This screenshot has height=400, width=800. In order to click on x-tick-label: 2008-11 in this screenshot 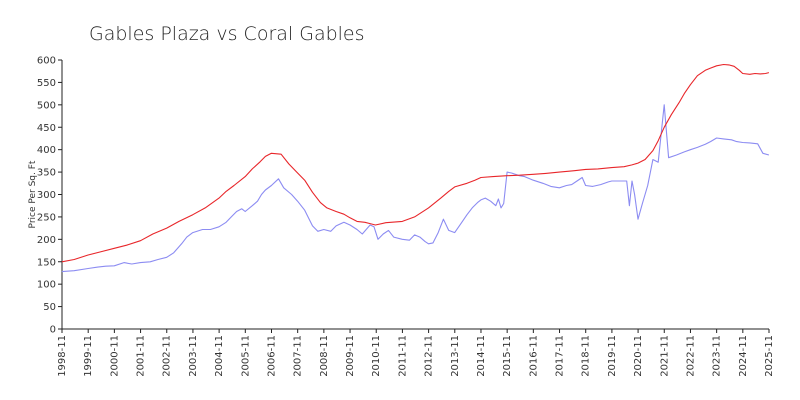, I will do `click(324, 356)`.